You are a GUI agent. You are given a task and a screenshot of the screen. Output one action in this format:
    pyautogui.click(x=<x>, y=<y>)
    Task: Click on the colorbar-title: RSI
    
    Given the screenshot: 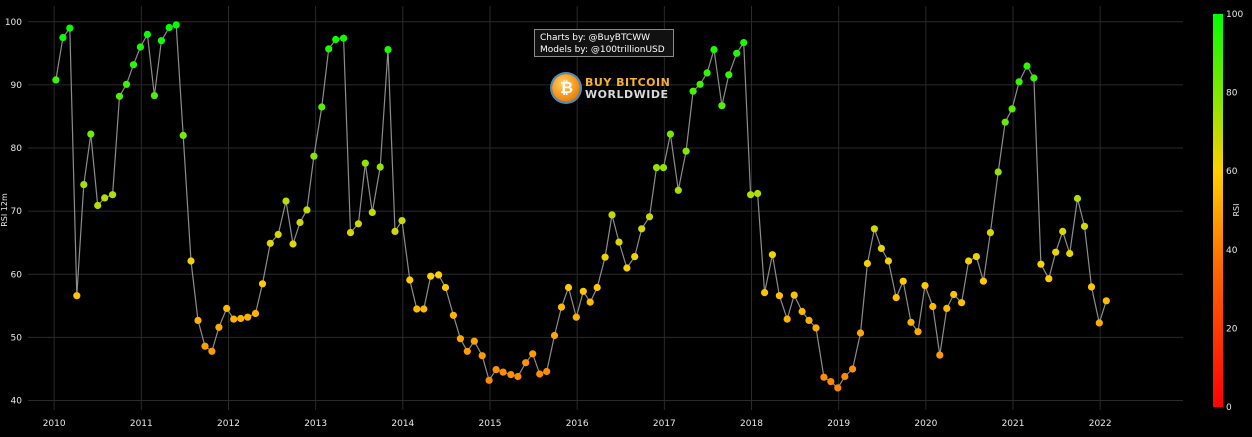 What is the action you would take?
    pyautogui.click(x=1236, y=210)
    